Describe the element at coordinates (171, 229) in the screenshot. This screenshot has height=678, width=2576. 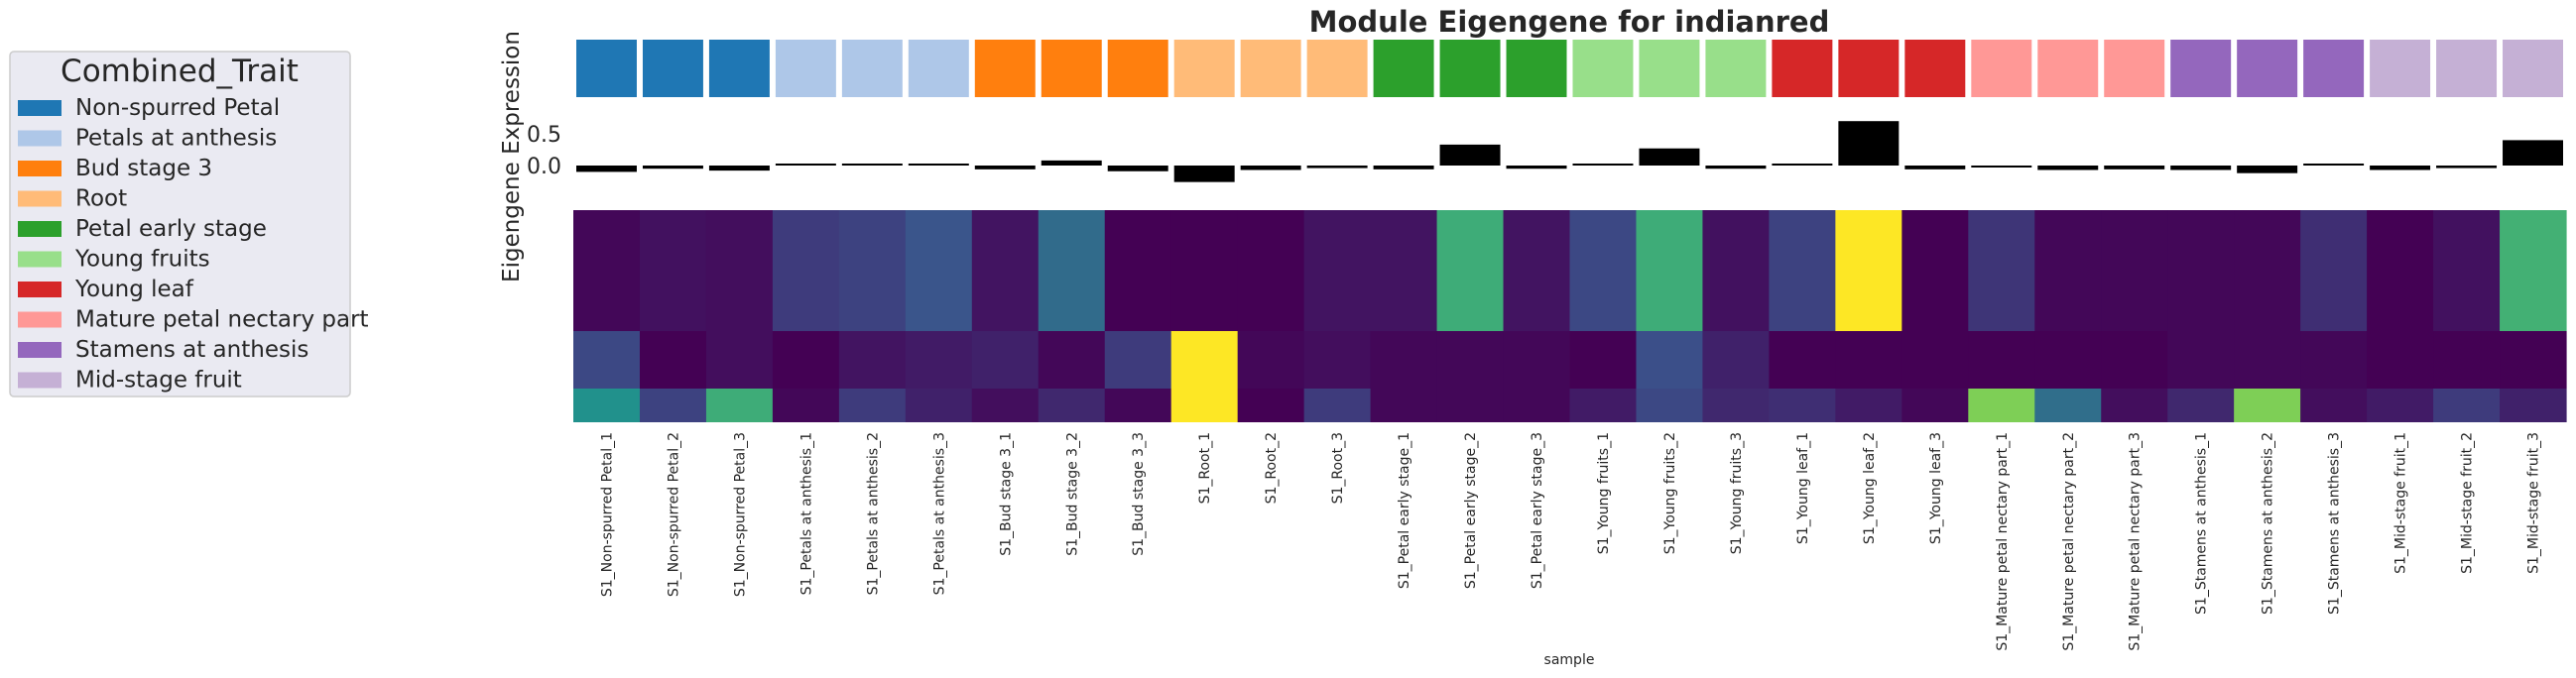
I see `legend-label: Petal early stage` at that location.